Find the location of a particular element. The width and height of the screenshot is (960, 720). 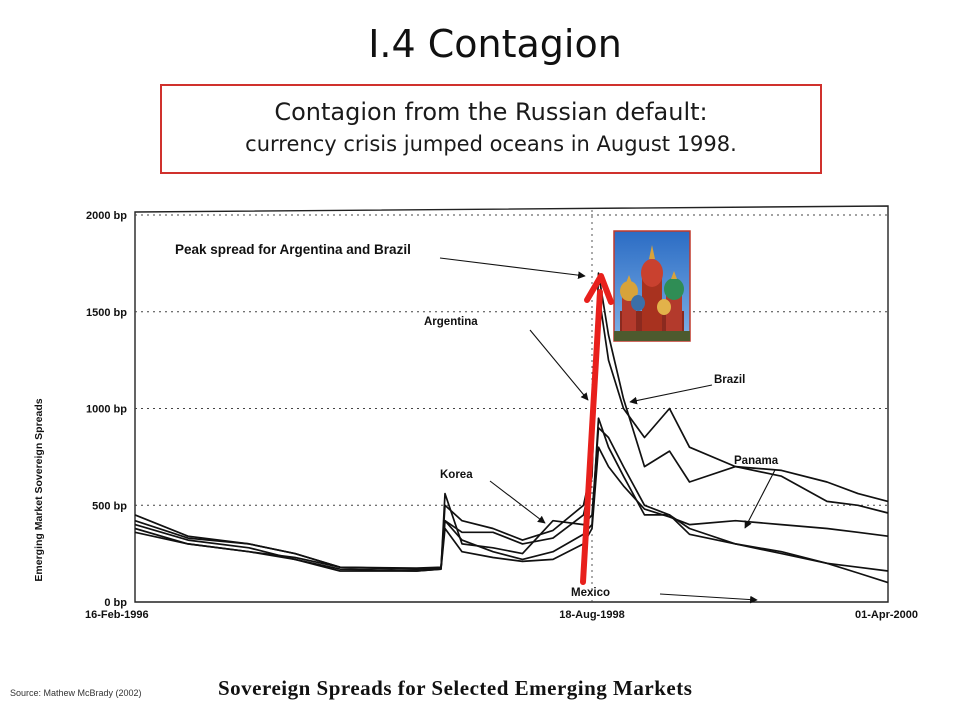

y-tick-label: 500 bp is located at coordinates (109, 506).